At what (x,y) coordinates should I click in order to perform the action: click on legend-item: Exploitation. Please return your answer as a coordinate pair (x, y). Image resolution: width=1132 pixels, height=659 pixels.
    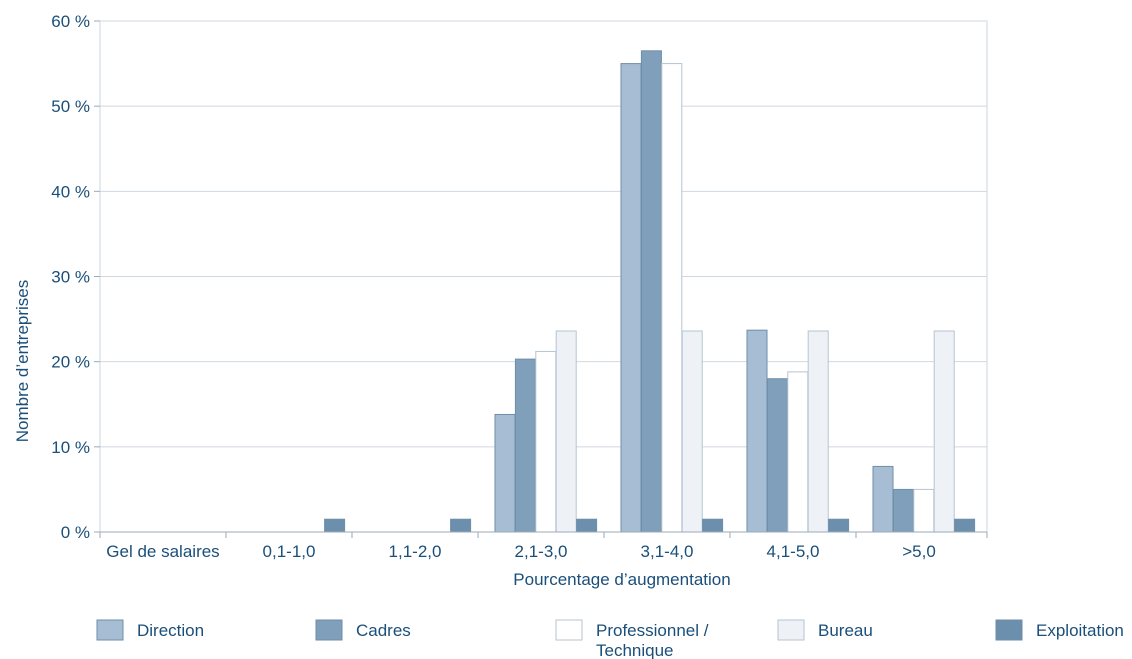
    Looking at the image, I should click on (1059, 630).